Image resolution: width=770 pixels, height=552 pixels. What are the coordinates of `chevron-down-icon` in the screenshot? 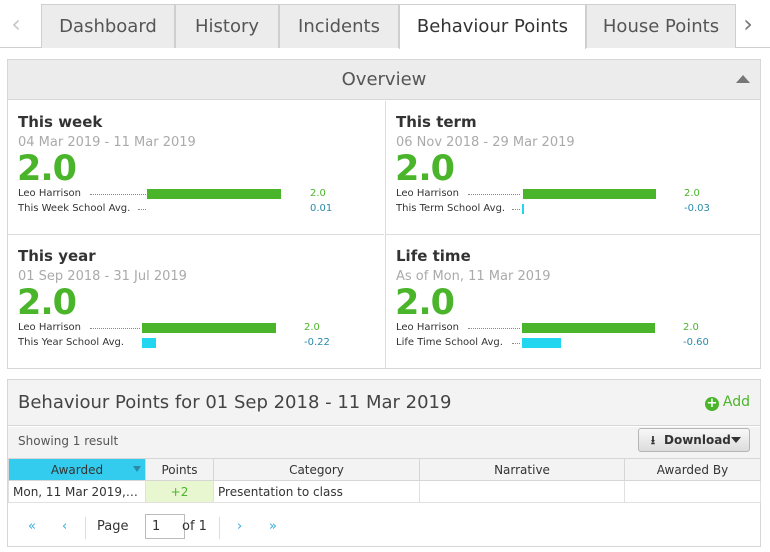 It's located at (736, 440).